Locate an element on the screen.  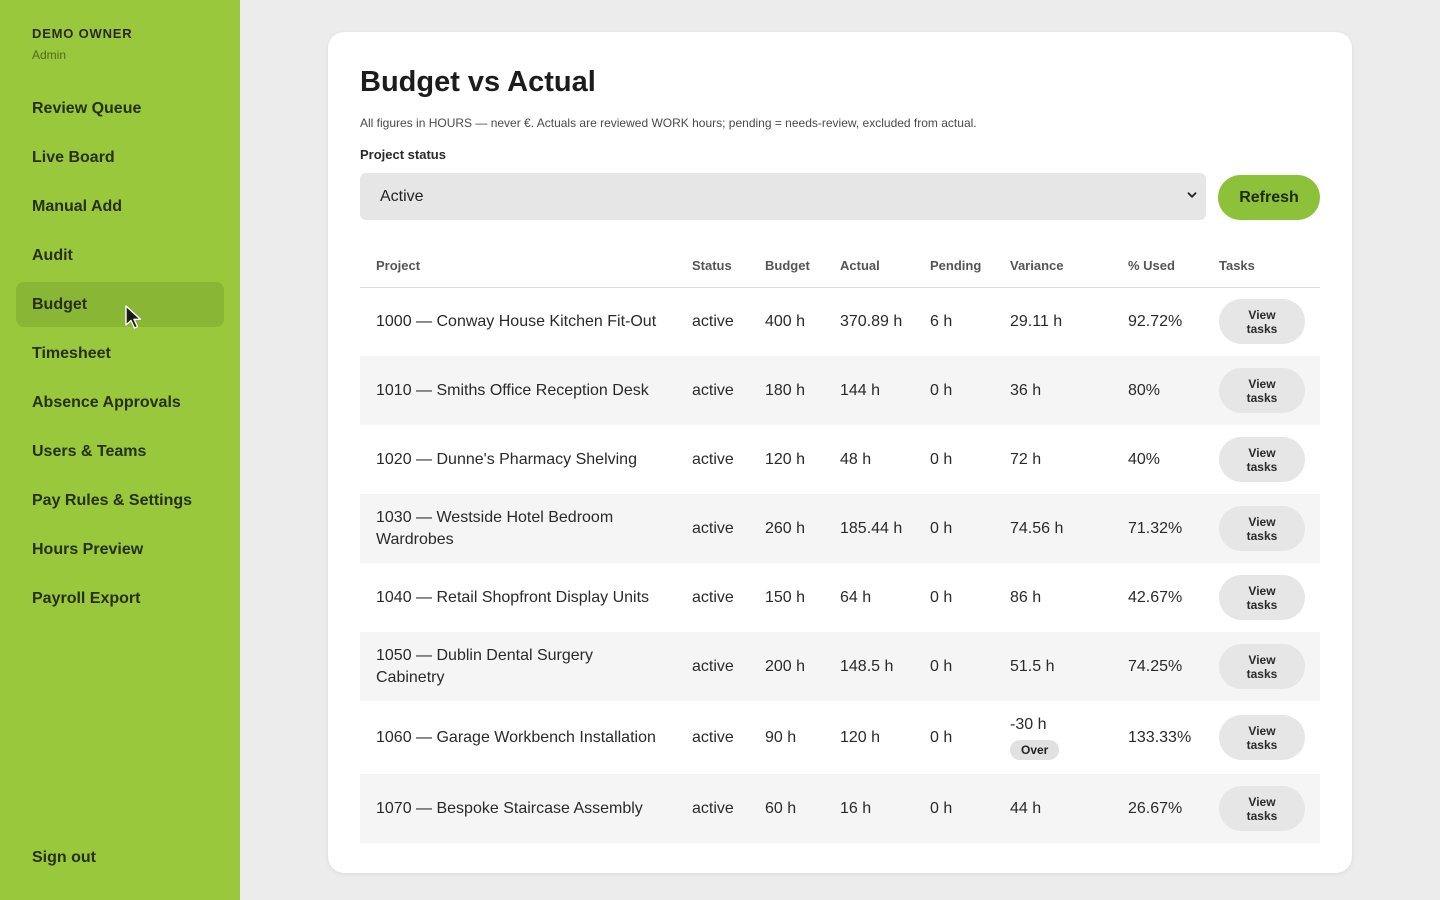
project-status-label: Project status is located at coordinates (403, 154).